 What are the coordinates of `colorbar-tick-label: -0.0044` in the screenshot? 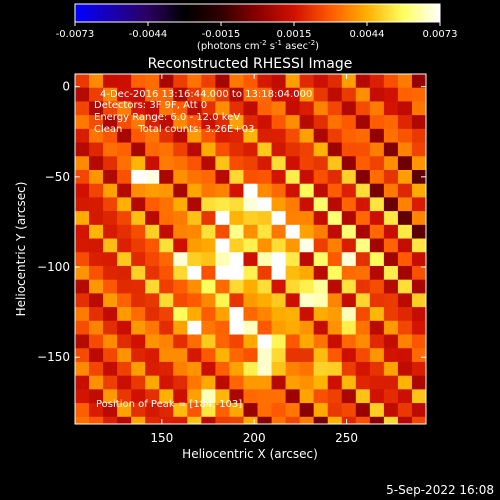 It's located at (148, 34).